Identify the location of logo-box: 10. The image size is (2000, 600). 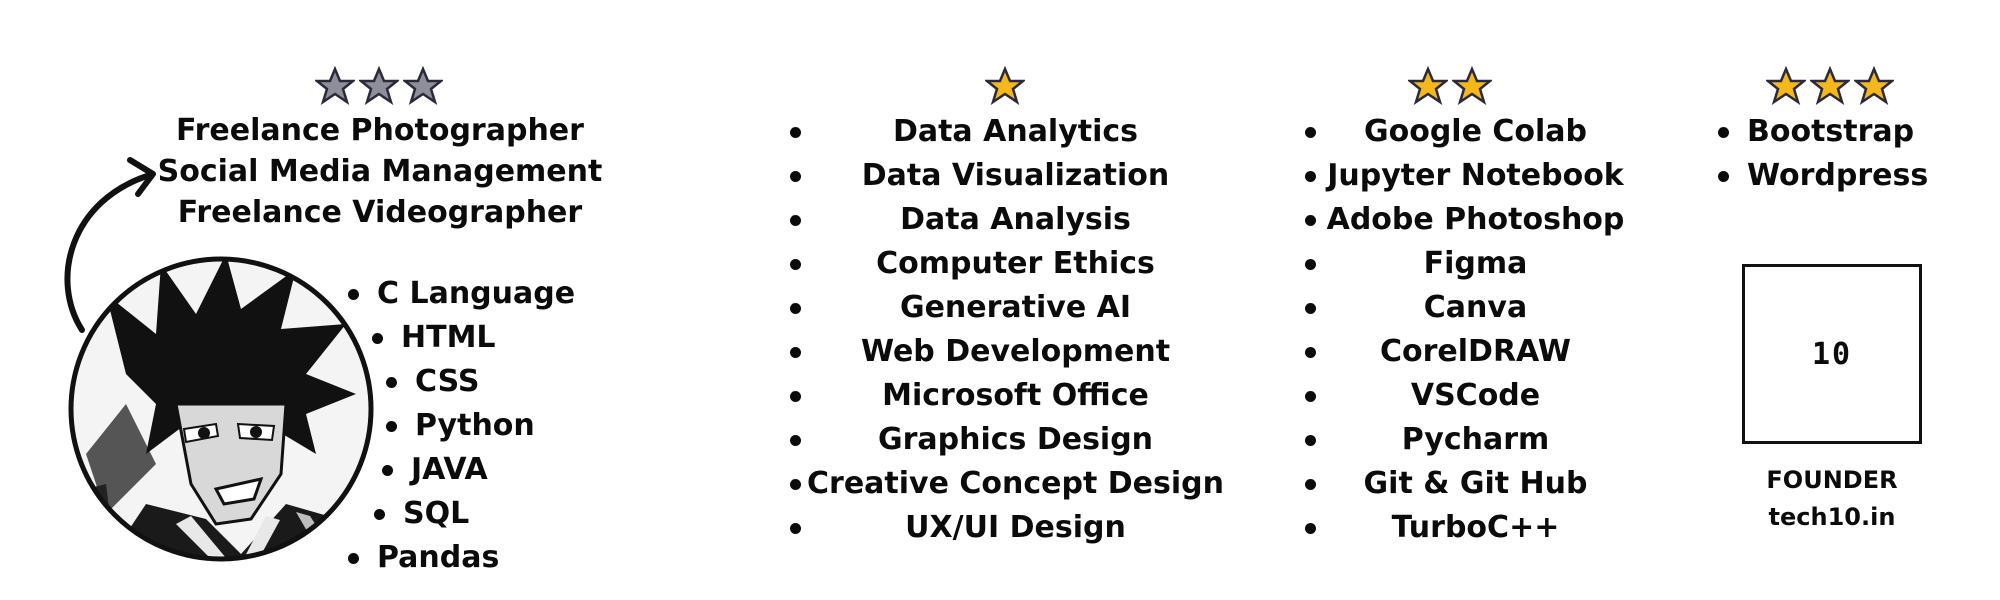
(1832, 354).